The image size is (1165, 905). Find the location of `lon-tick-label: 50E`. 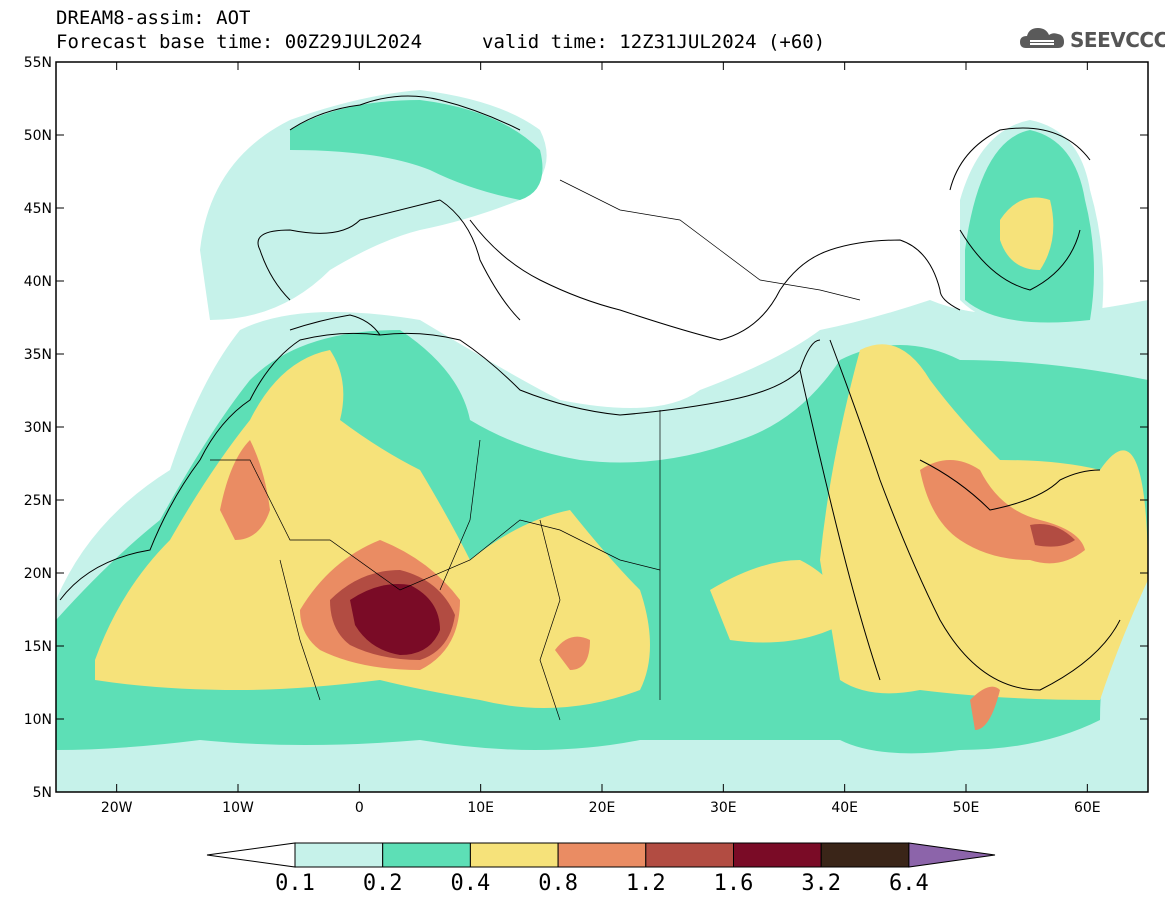

lon-tick-label: 50E is located at coordinates (966, 808).